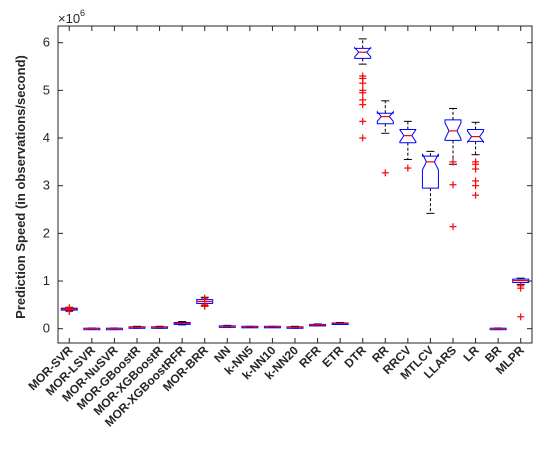 Image resolution: width=550 pixels, height=460 pixels. What do you see at coordinates (46, 328) in the screenshot?
I see `y-tick-label: 0` at bounding box center [46, 328].